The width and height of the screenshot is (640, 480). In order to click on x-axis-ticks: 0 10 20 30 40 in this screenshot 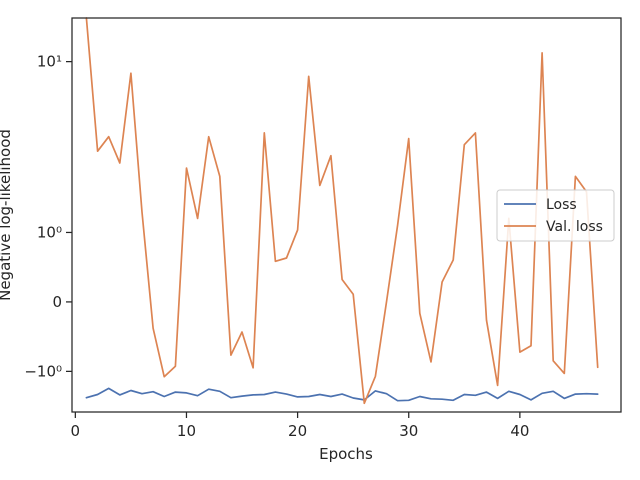, I will do `click(300, 426)`.